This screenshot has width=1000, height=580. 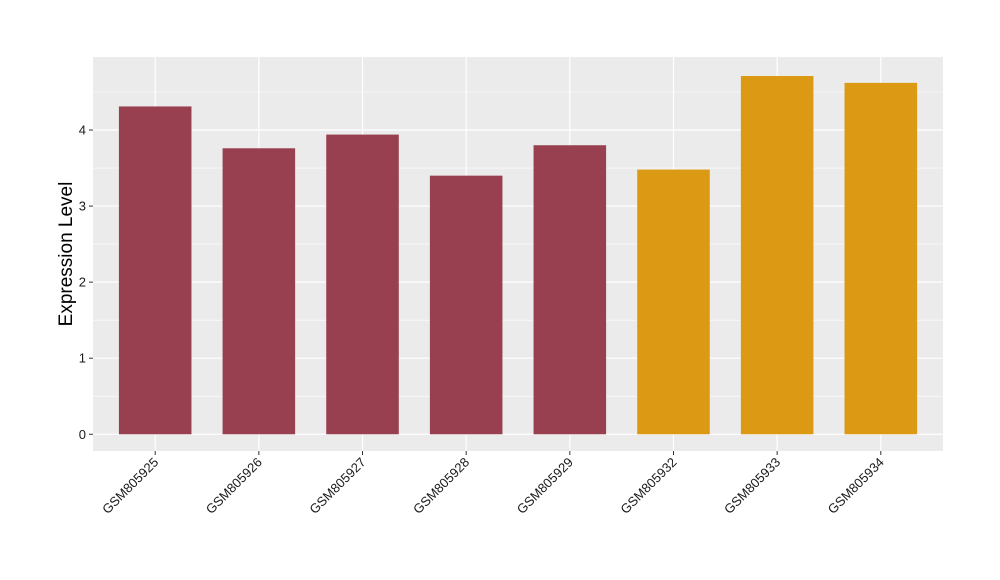 What do you see at coordinates (155, 270) in the screenshot?
I see `bar-gsm805925` at bounding box center [155, 270].